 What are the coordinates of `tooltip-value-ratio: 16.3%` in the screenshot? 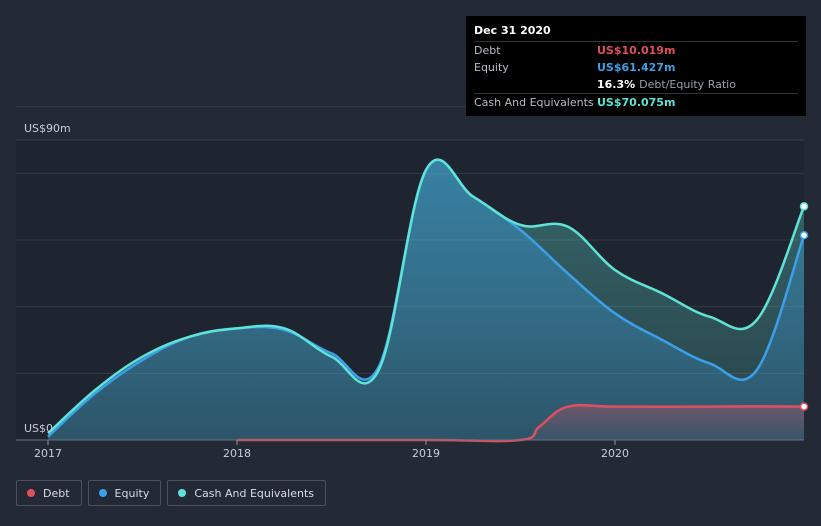 It's located at (616, 84).